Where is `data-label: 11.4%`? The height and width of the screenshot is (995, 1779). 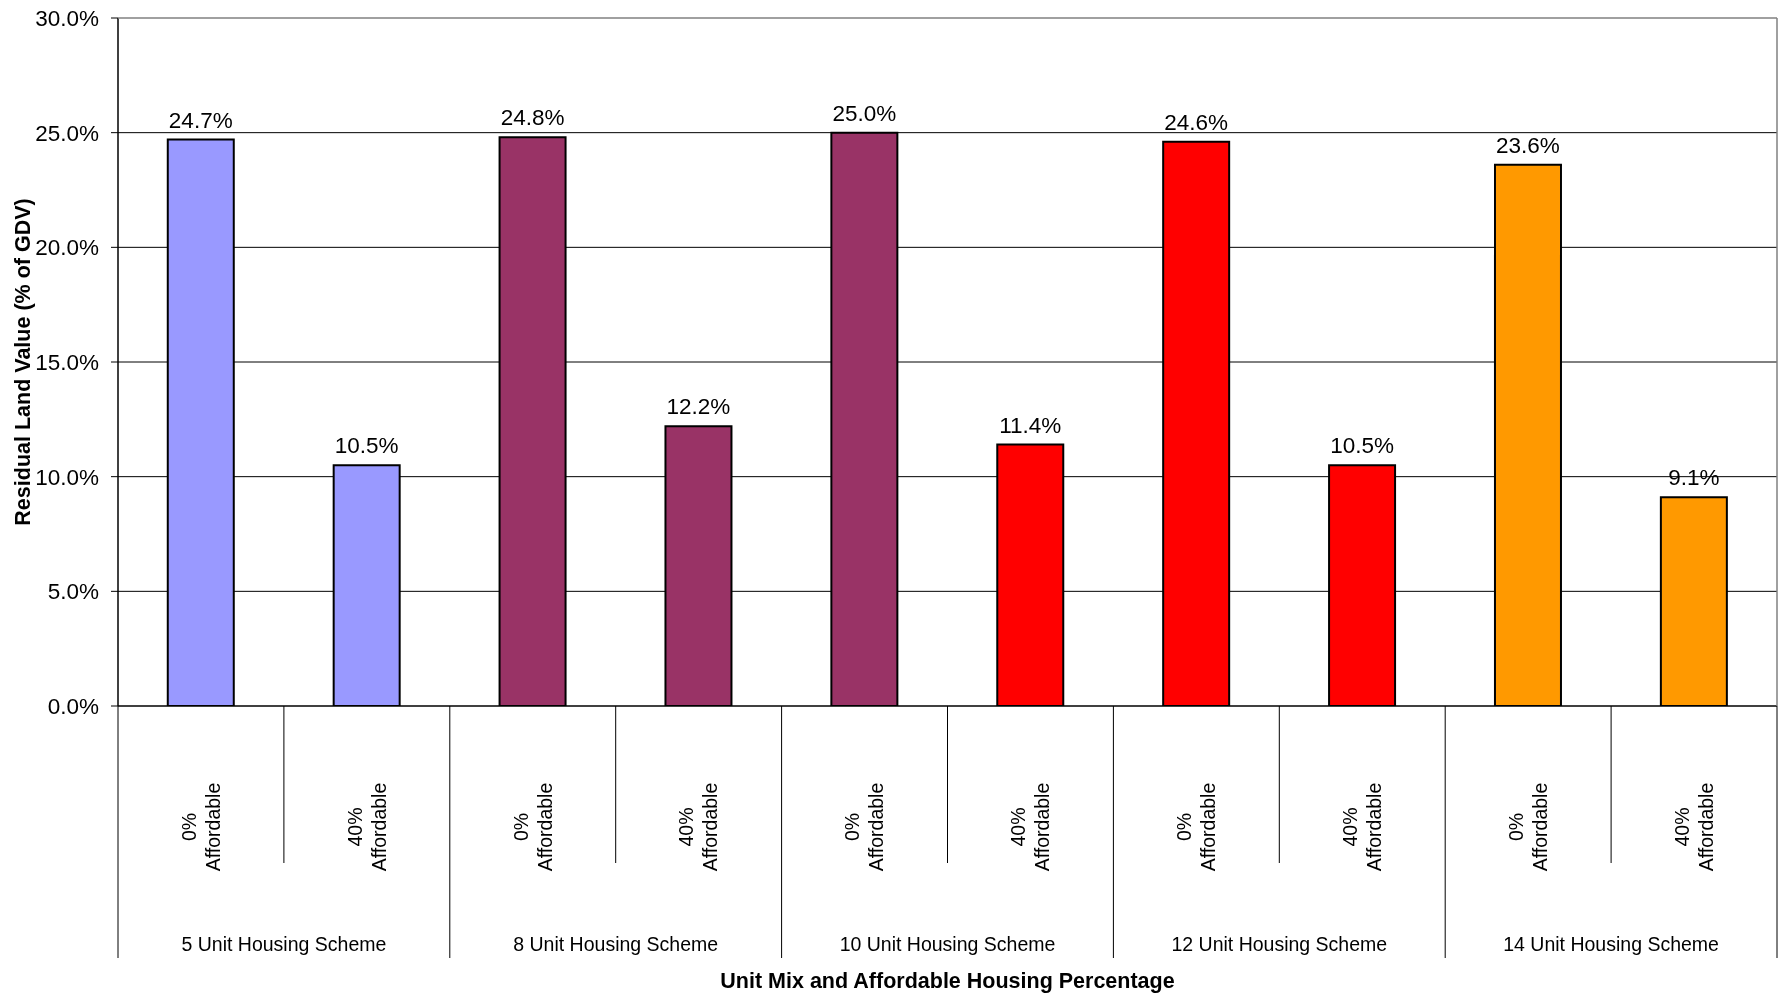 data-label: 11.4% is located at coordinates (1030, 425).